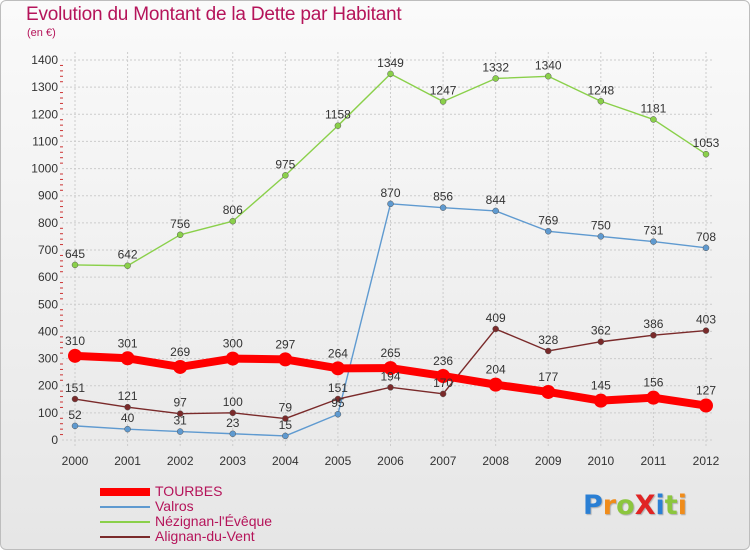  I want to click on y-tick-label: 1200, so click(44, 114).